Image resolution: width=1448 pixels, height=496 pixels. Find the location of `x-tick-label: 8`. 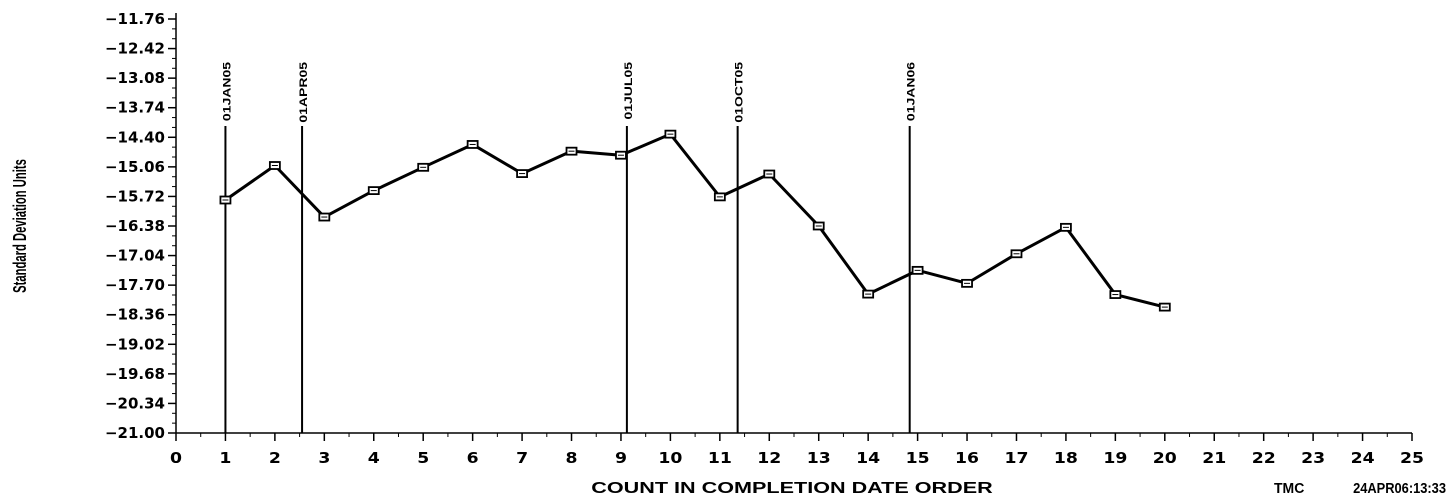

x-tick-label: 8 is located at coordinates (572, 458).